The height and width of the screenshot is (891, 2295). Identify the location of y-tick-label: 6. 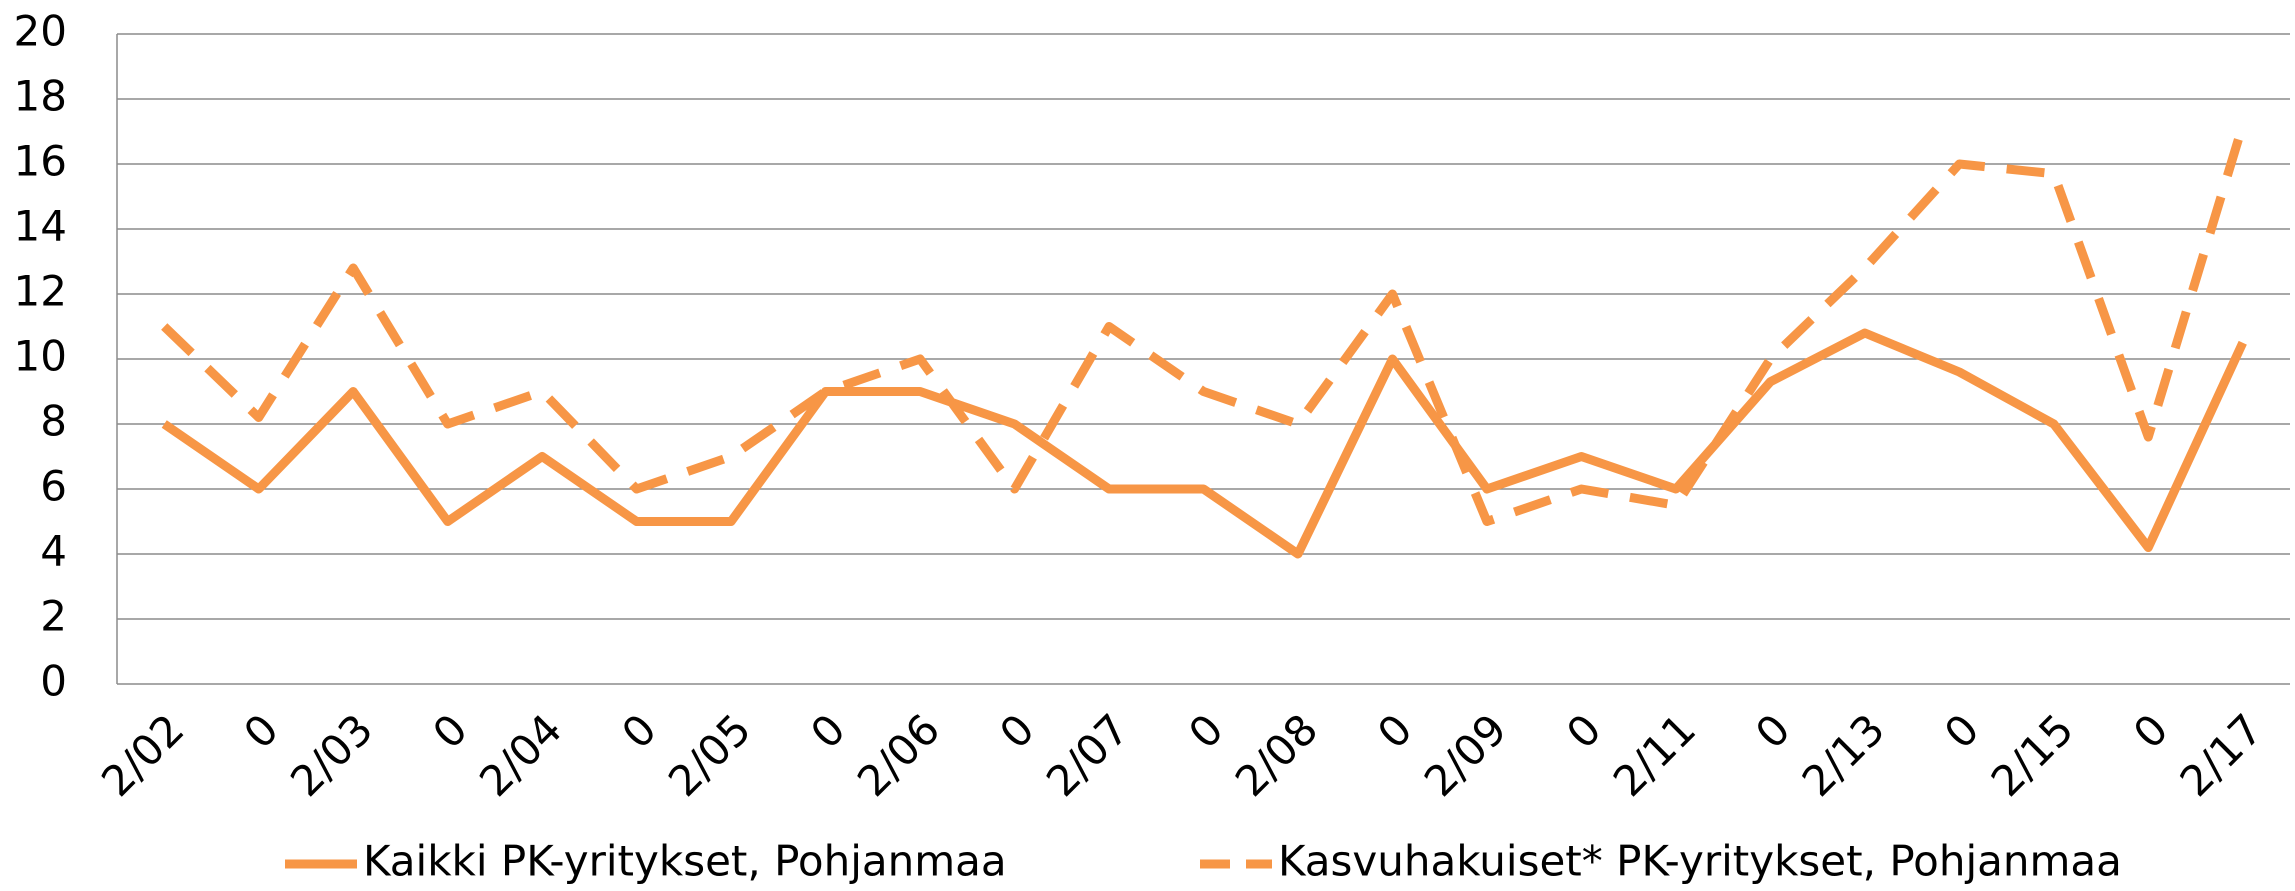
(53, 486).